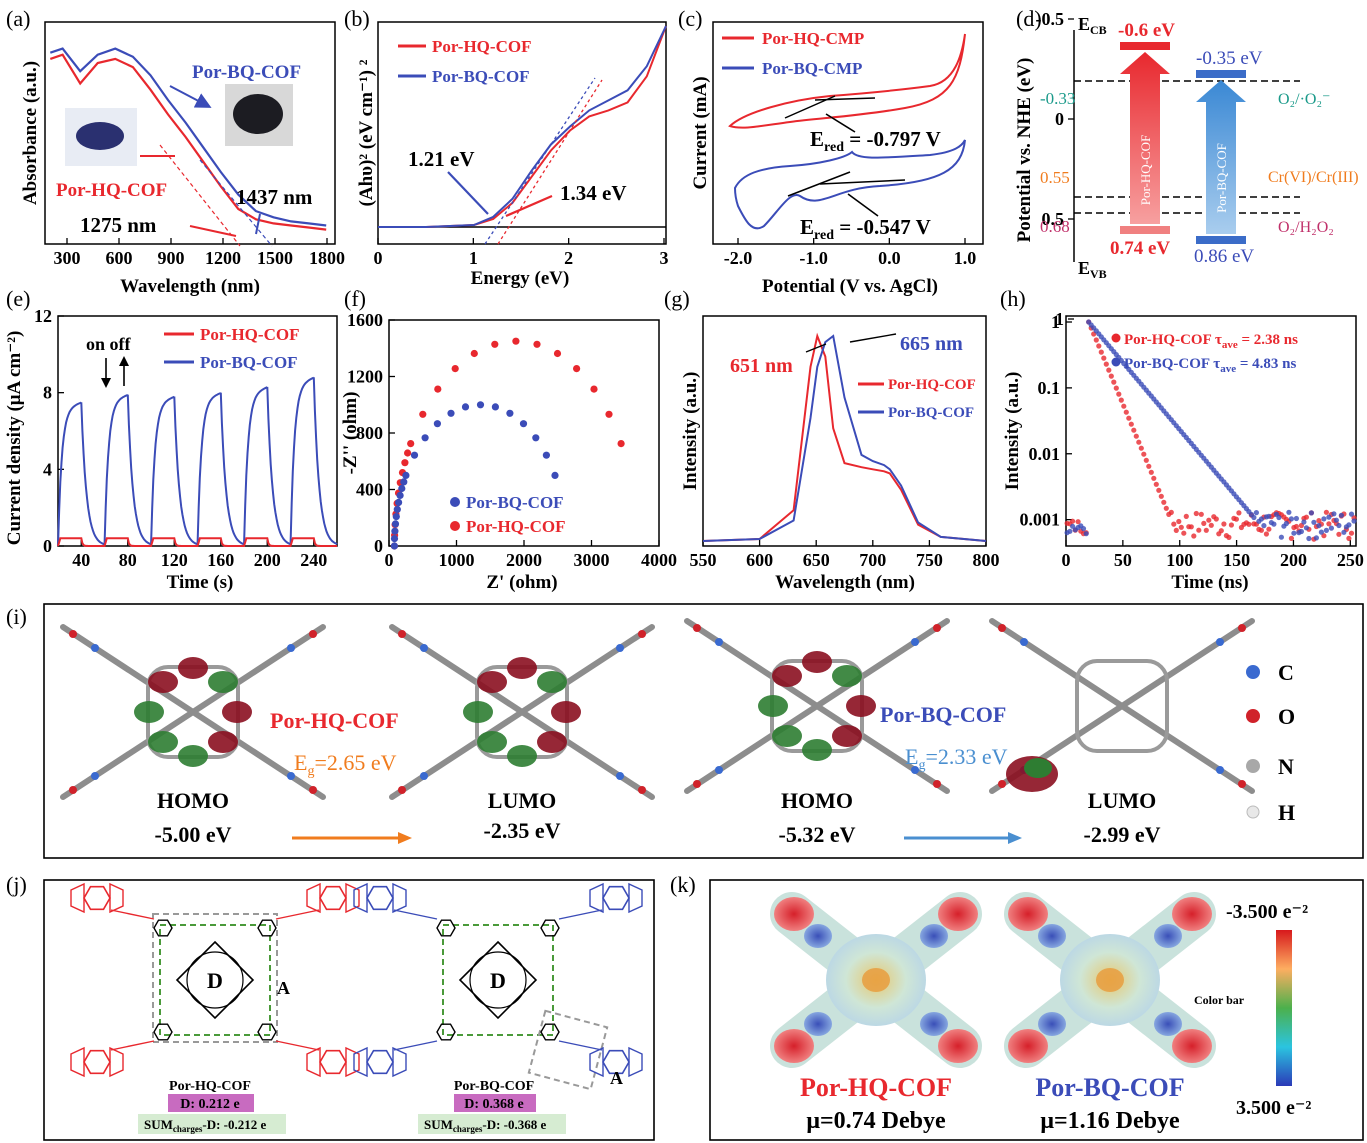 The image size is (1367, 1143). What do you see at coordinates (787, 676) in the screenshot?
I see `panel-i-homo-bq-orbital-lobe` at bounding box center [787, 676].